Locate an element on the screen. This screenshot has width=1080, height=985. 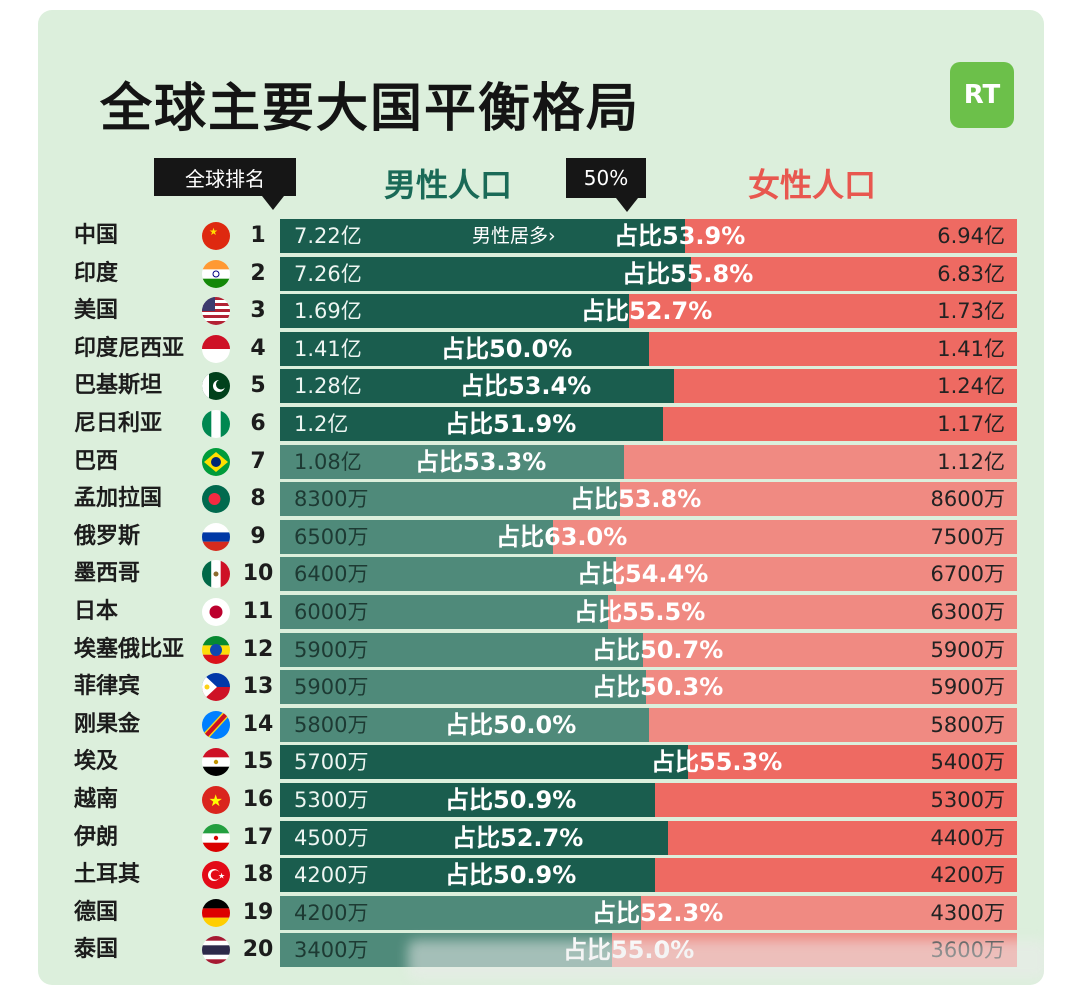
table-row: 孟加拉国 8 8300万 占比53.8% 8600万 is located at coordinates (541, 499).